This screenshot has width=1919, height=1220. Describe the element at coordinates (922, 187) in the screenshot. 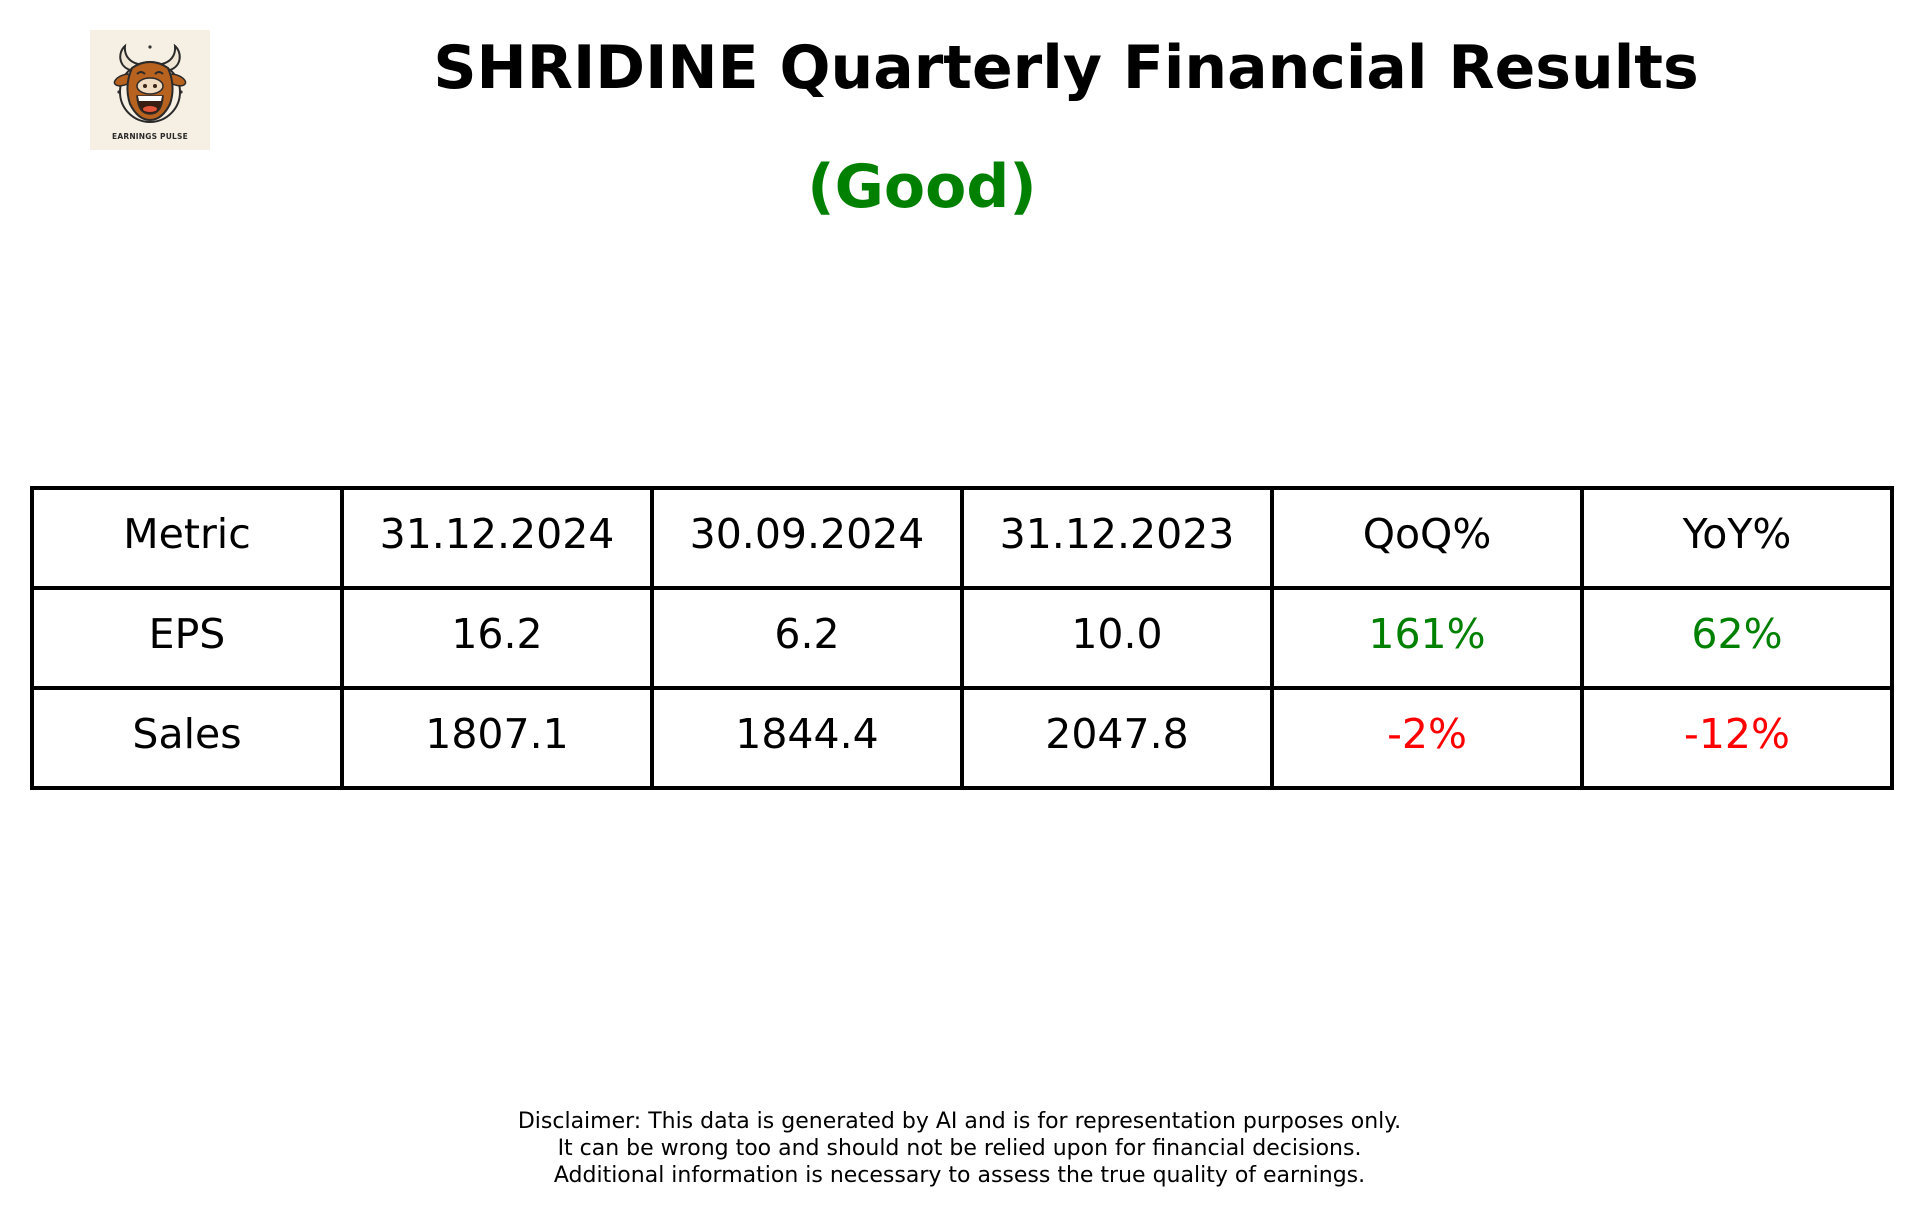

I see `rating-label: (Good)` at that location.